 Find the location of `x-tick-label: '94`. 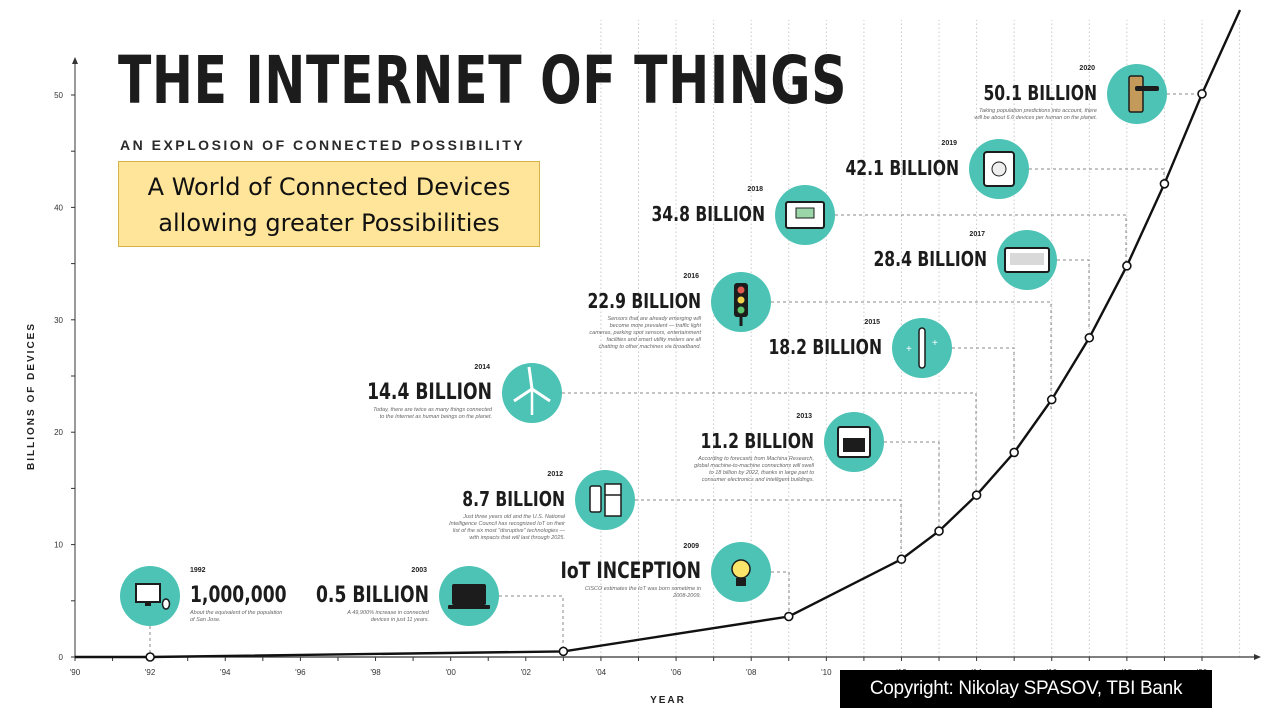

x-tick-label: '94 is located at coordinates (225, 672).